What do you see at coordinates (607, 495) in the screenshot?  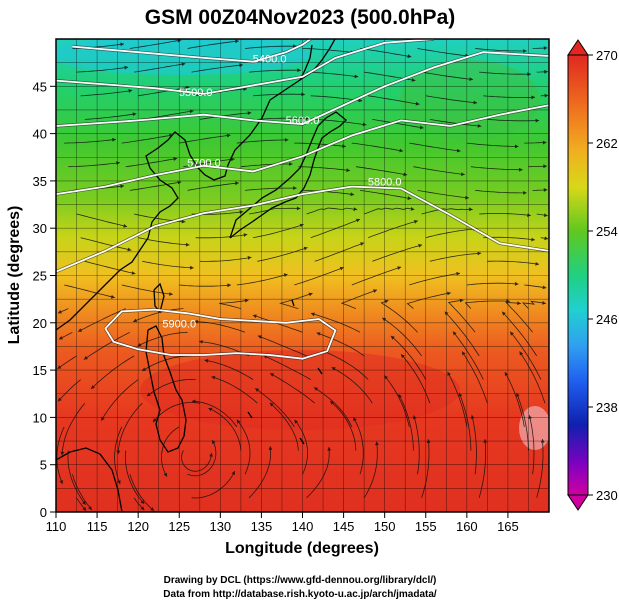 I see `colorbar-tick-label: 230` at bounding box center [607, 495].